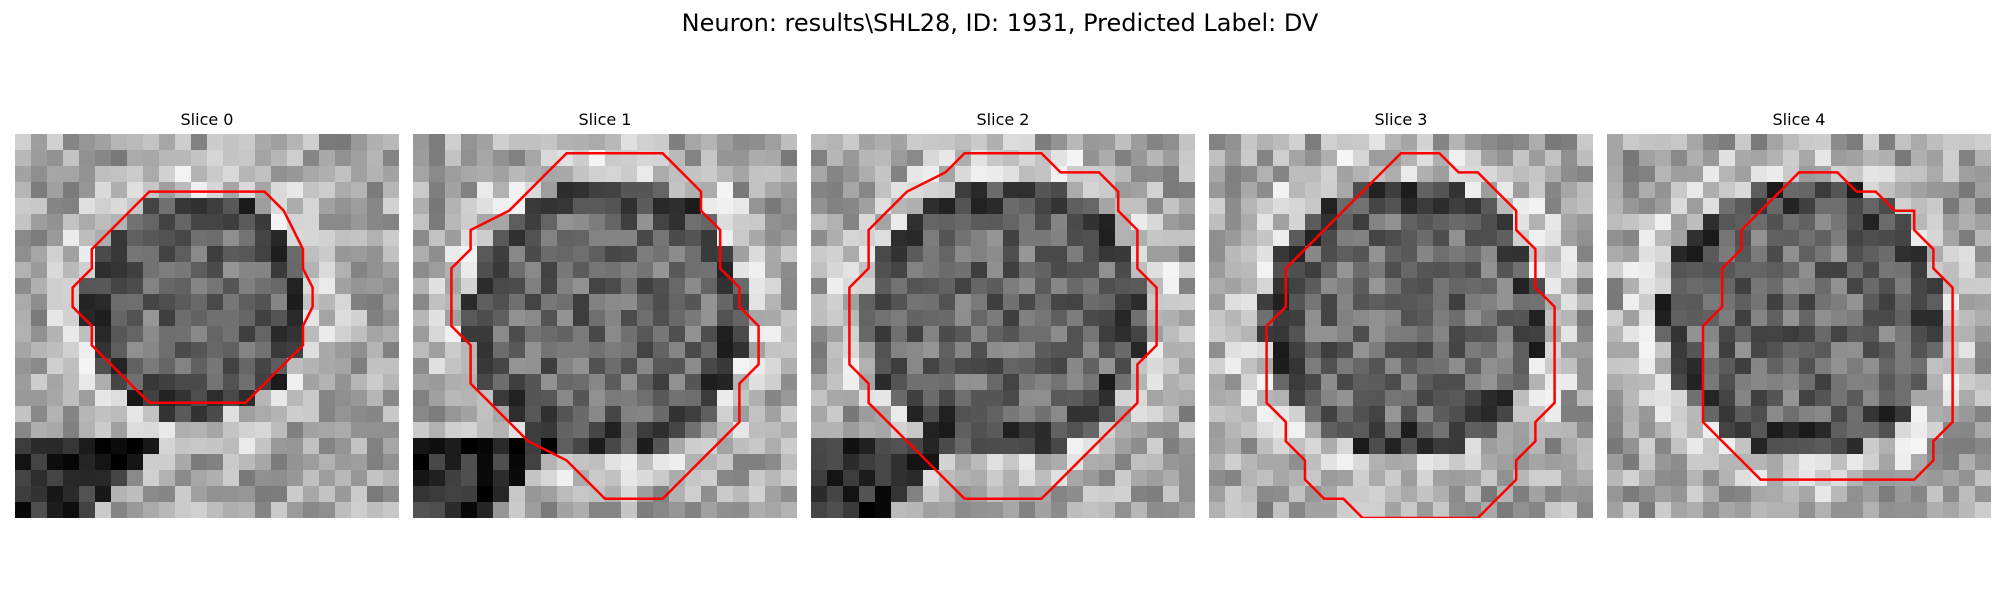 This screenshot has width=2000, height=600. Describe the element at coordinates (1799, 119) in the screenshot. I see `slice-4-title: Slice 4` at that location.